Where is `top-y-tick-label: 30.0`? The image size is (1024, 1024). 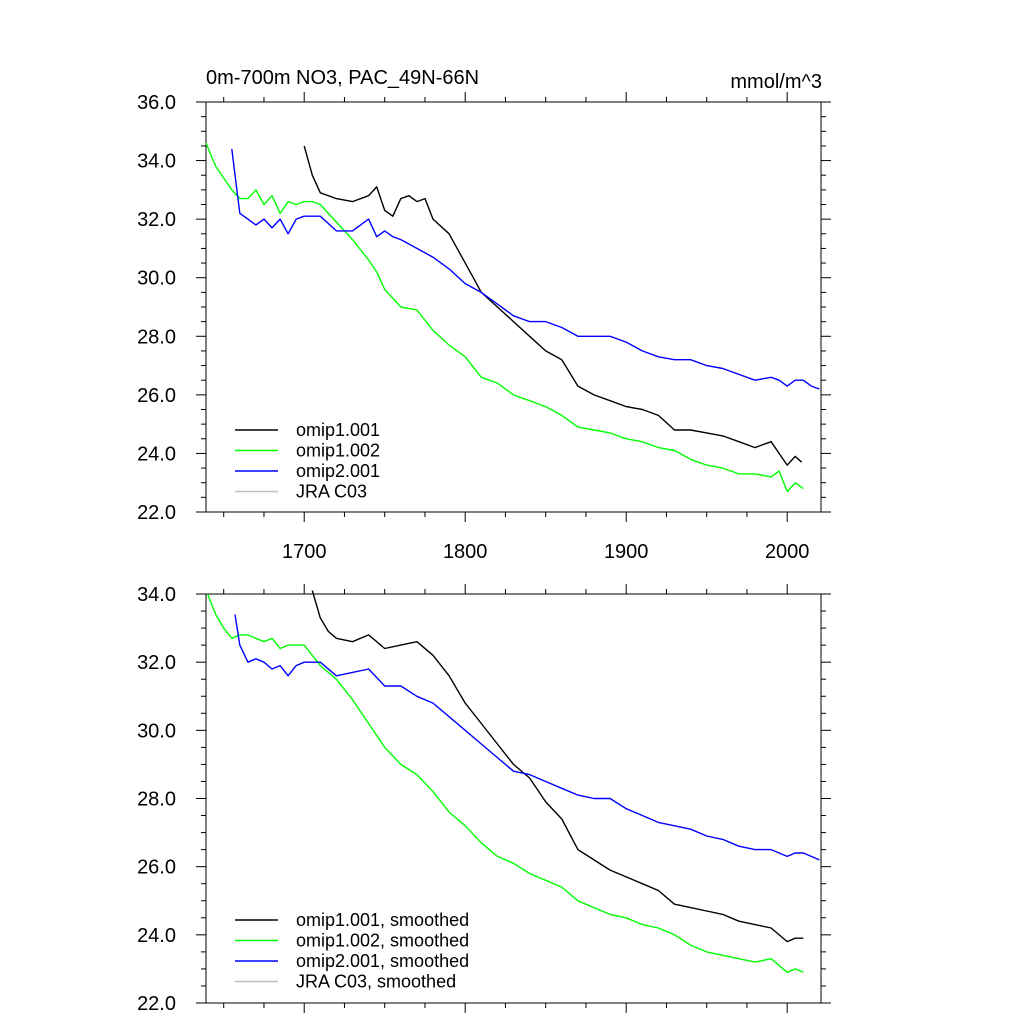 top-y-tick-label: 30.0 is located at coordinates (156, 279).